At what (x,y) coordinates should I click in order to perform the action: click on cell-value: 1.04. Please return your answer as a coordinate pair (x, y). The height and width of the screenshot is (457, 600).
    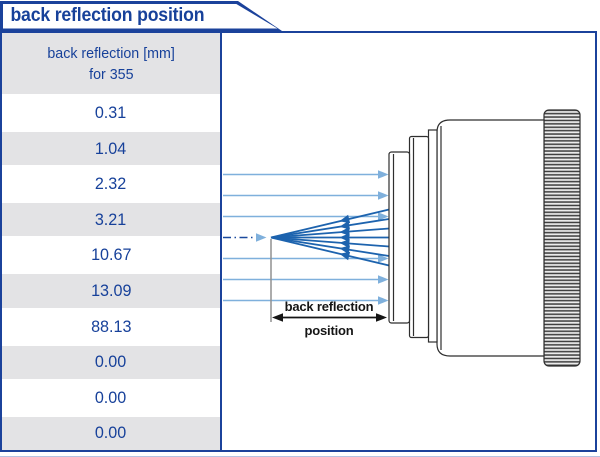
    Looking at the image, I should click on (111, 148).